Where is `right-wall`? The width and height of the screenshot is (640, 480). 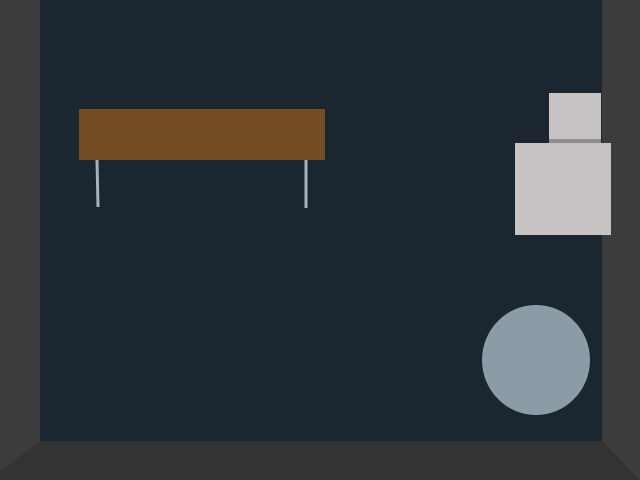 right-wall is located at coordinates (621, 240).